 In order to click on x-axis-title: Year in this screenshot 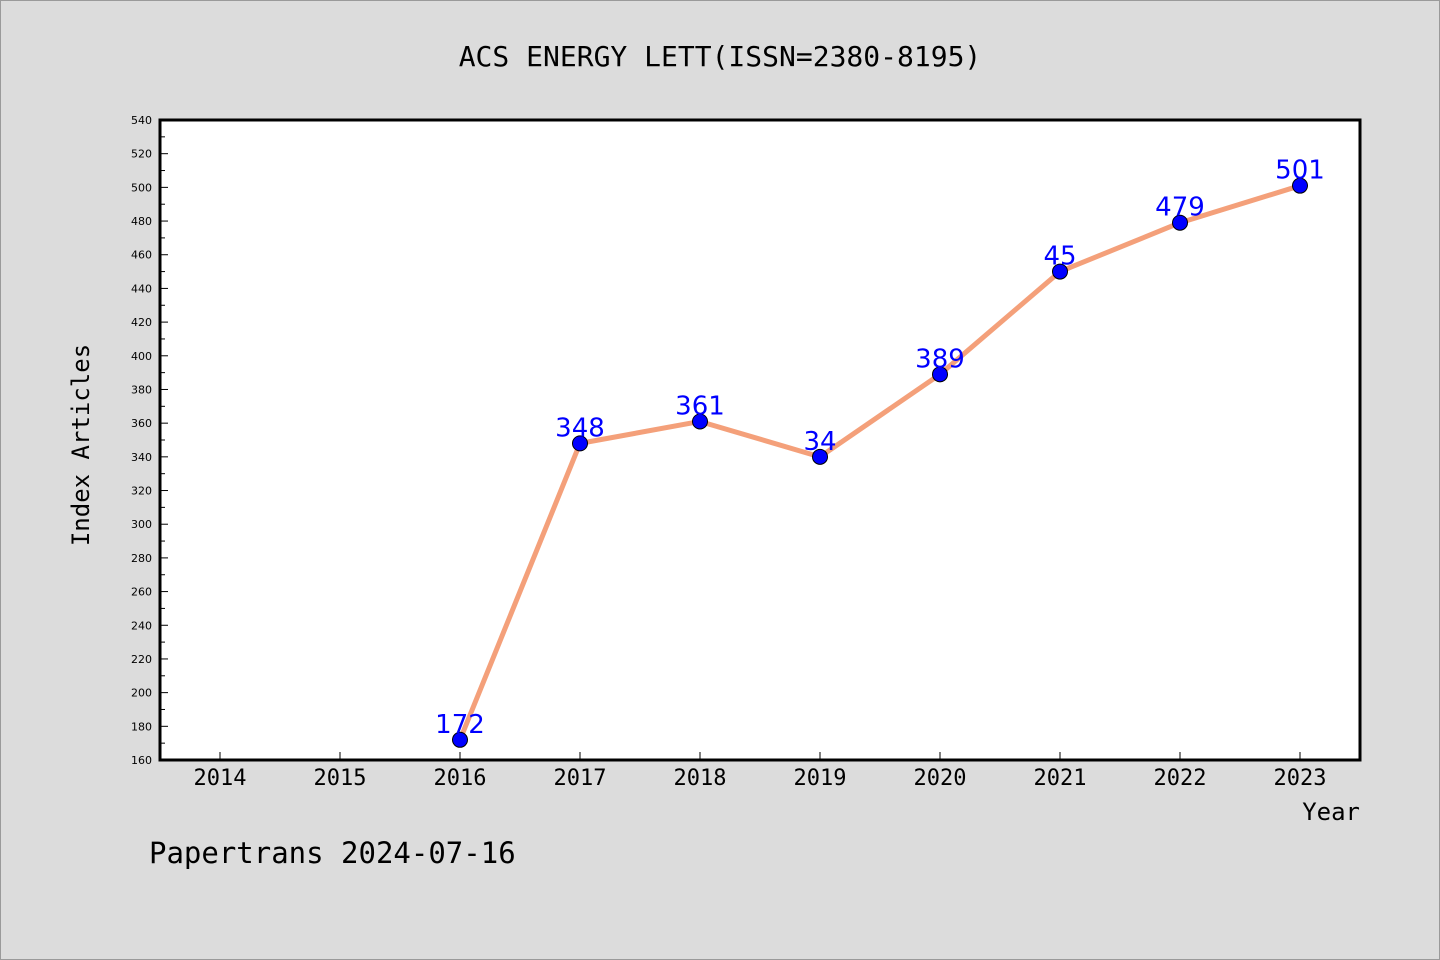, I will do `click(1331, 812)`.